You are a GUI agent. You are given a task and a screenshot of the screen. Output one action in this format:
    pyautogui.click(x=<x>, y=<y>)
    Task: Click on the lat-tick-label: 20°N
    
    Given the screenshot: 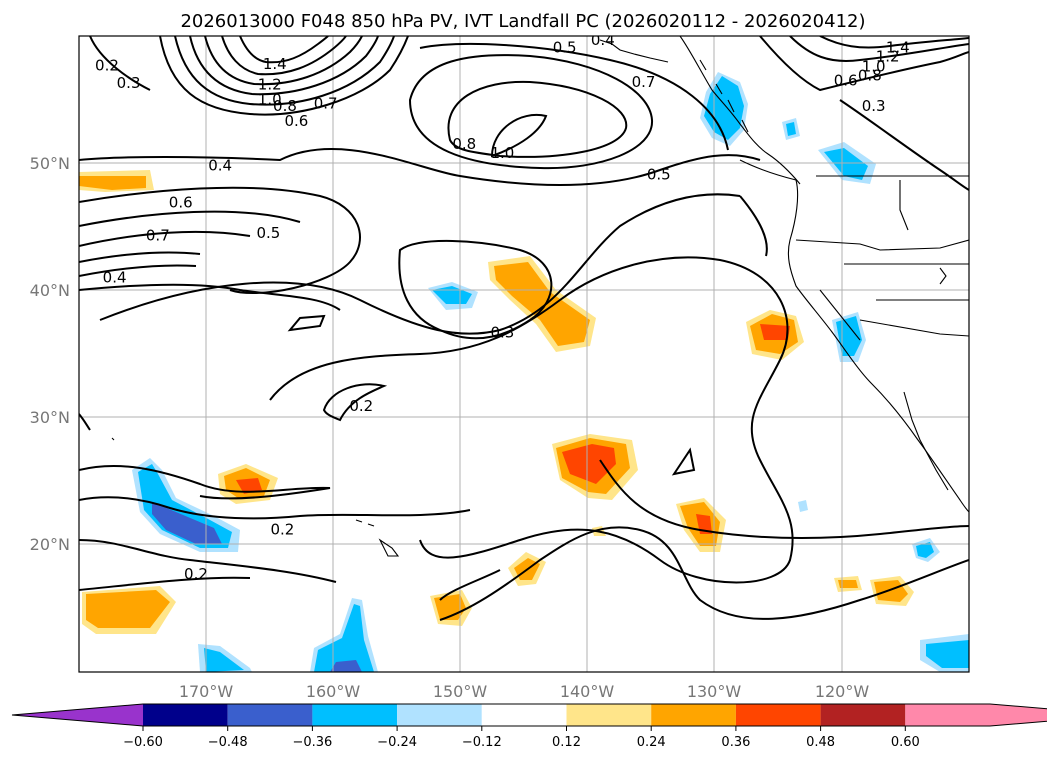 What is the action you would take?
    pyautogui.click(x=50, y=544)
    